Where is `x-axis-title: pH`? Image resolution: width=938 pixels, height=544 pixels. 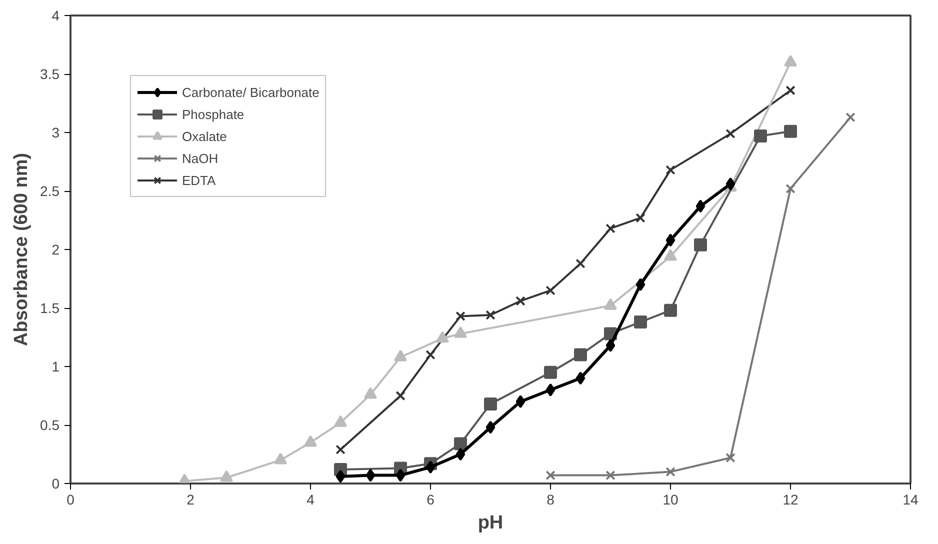
x-axis-title: pH is located at coordinates (491, 523).